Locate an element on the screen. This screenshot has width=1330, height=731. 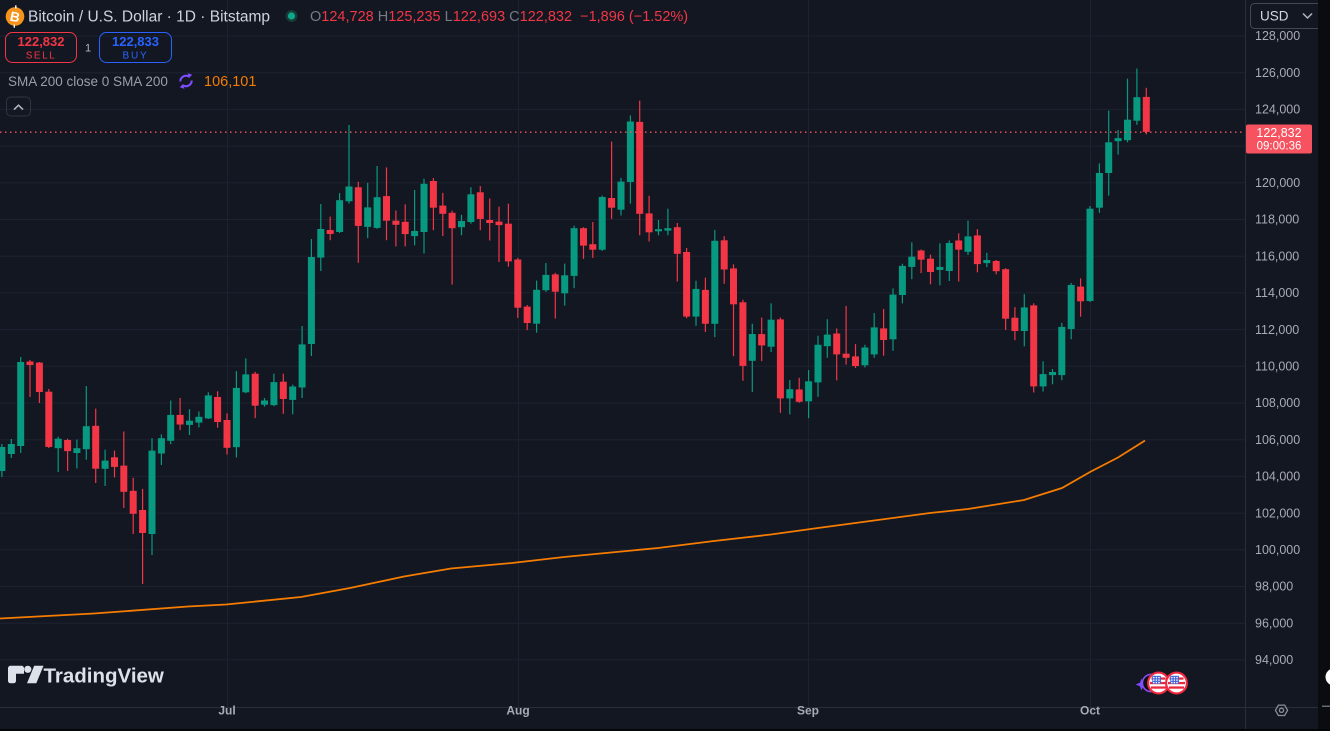
svg-text: 120,000 is located at coordinates (1277, 183).